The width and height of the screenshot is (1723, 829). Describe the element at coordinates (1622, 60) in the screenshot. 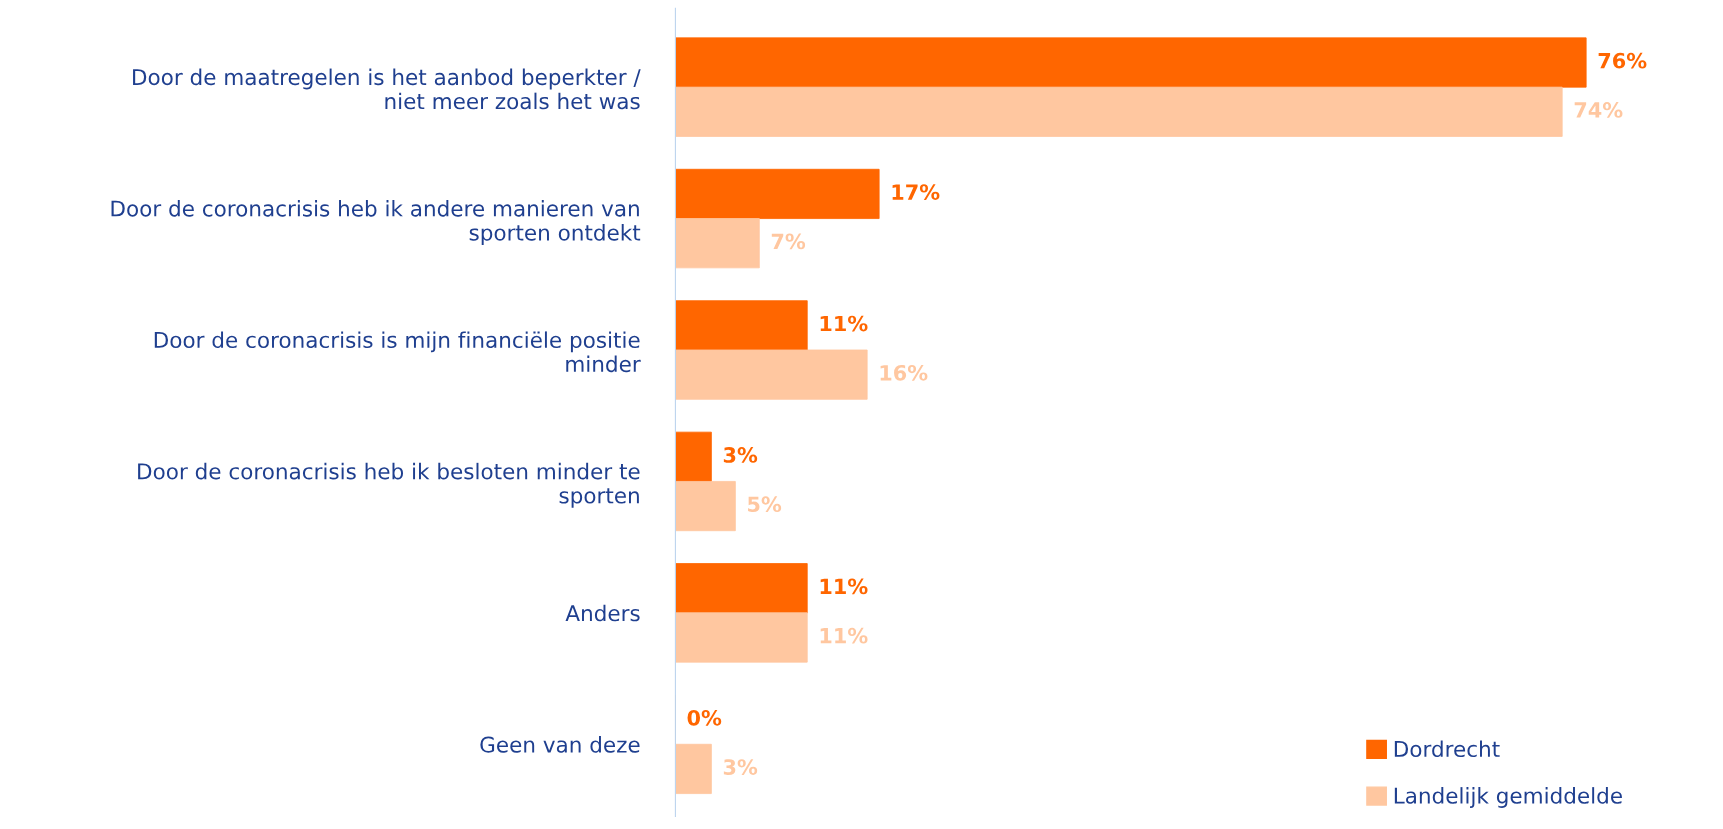

I see `data-label: 76%` at that location.